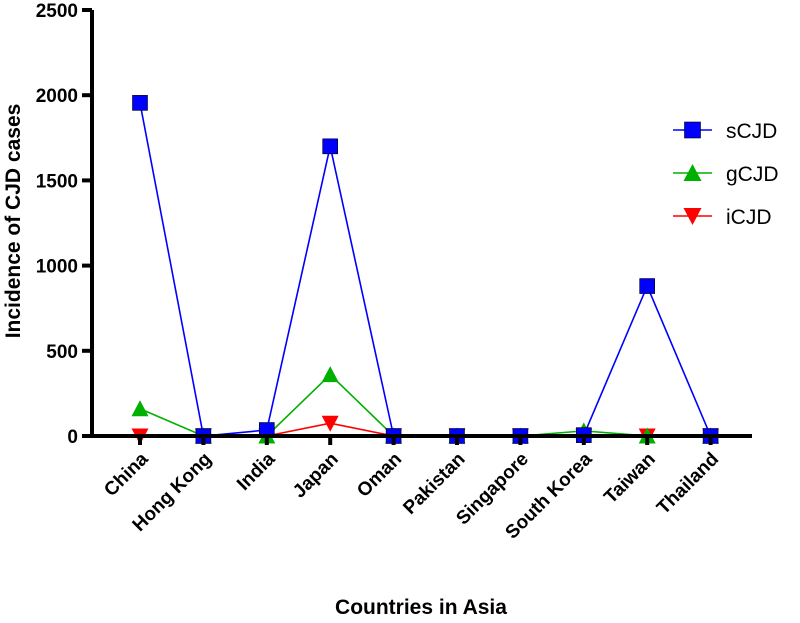  Describe the element at coordinates (64, 224) in the screenshot. I see `y-axis-ticks: 0 500 1000 1500 2000 2500` at that location.